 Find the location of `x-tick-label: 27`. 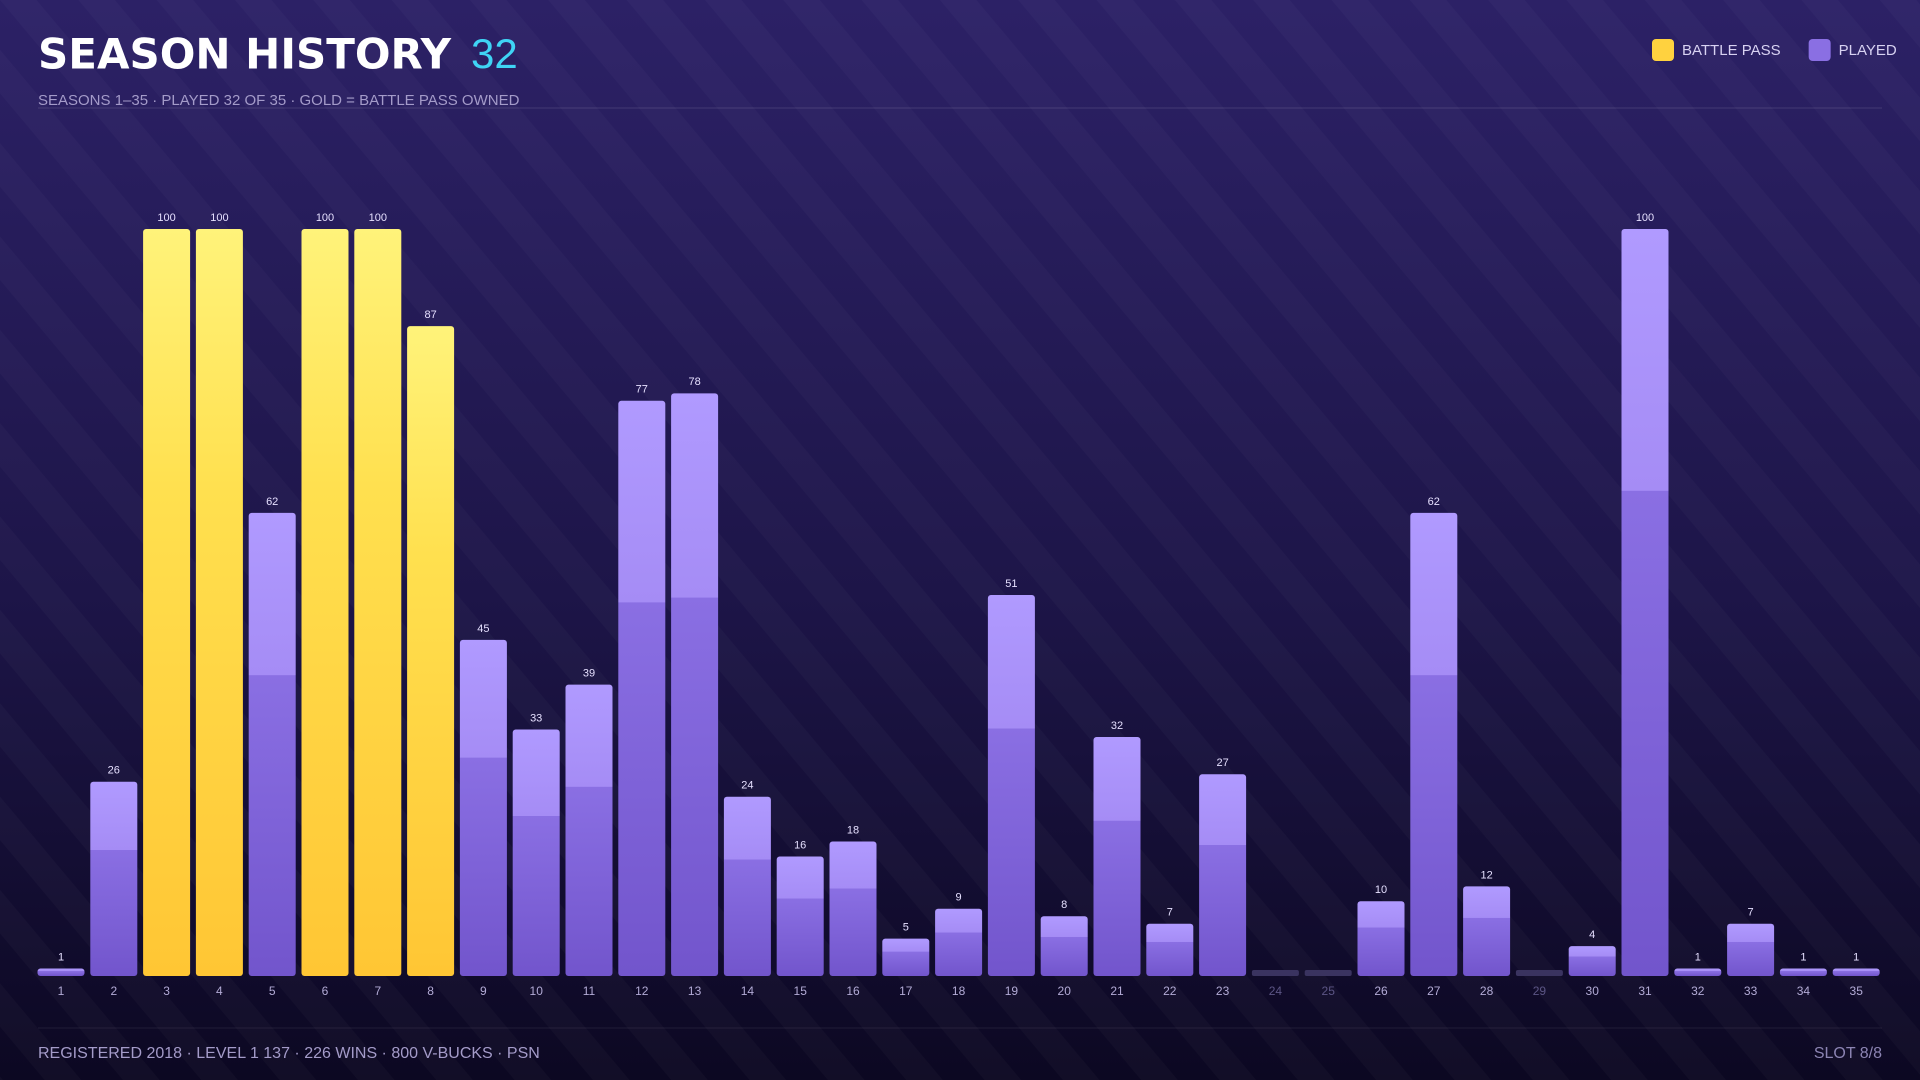

x-tick-label: 27 is located at coordinates (1434, 991).